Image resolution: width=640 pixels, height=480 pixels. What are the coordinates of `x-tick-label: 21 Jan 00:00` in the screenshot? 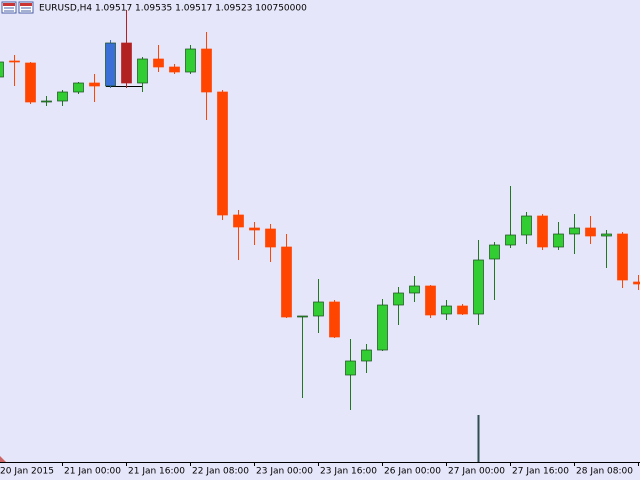 It's located at (92, 472).